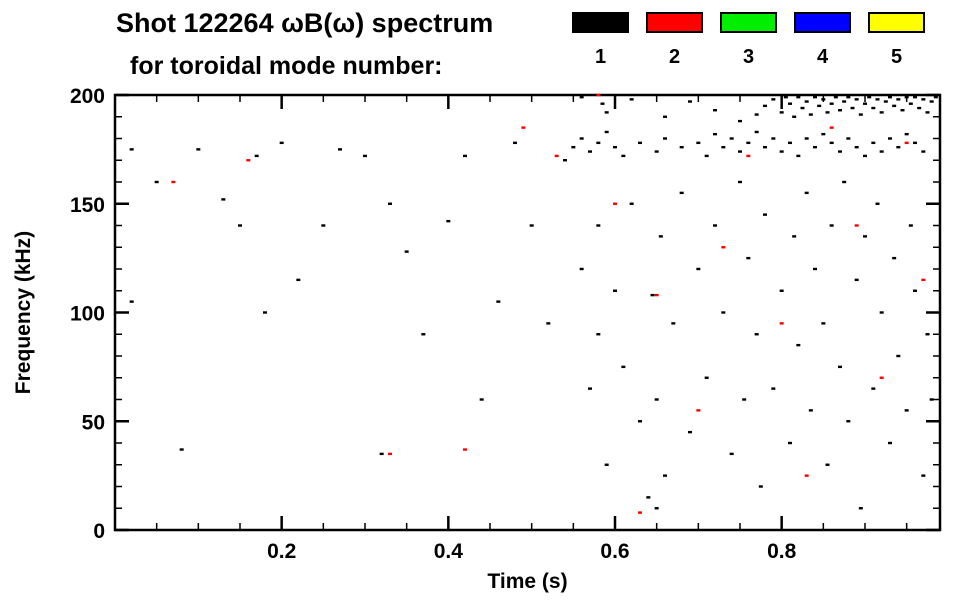  I want to click on x-tick-label: 0.4, so click(449, 551).